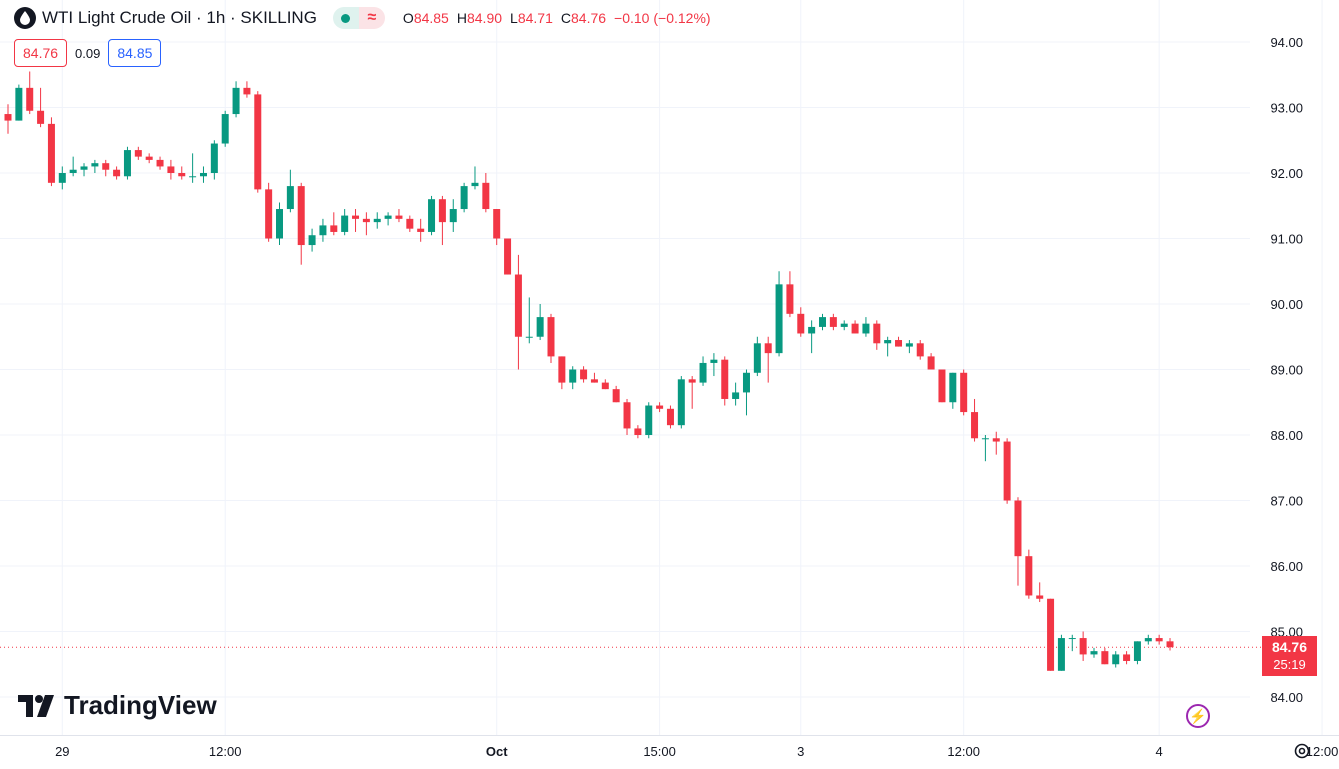 This screenshot has width=1339, height=769. Describe the element at coordinates (135, 53) in the screenshot. I see `buy-price-button: 84.85` at that location.